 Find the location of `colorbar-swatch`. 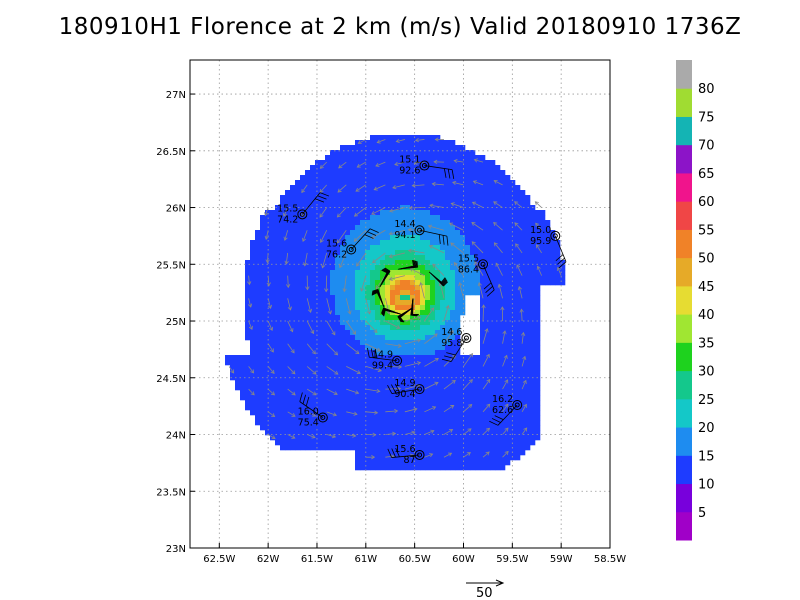

colorbar-swatch is located at coordinates (684, 498).